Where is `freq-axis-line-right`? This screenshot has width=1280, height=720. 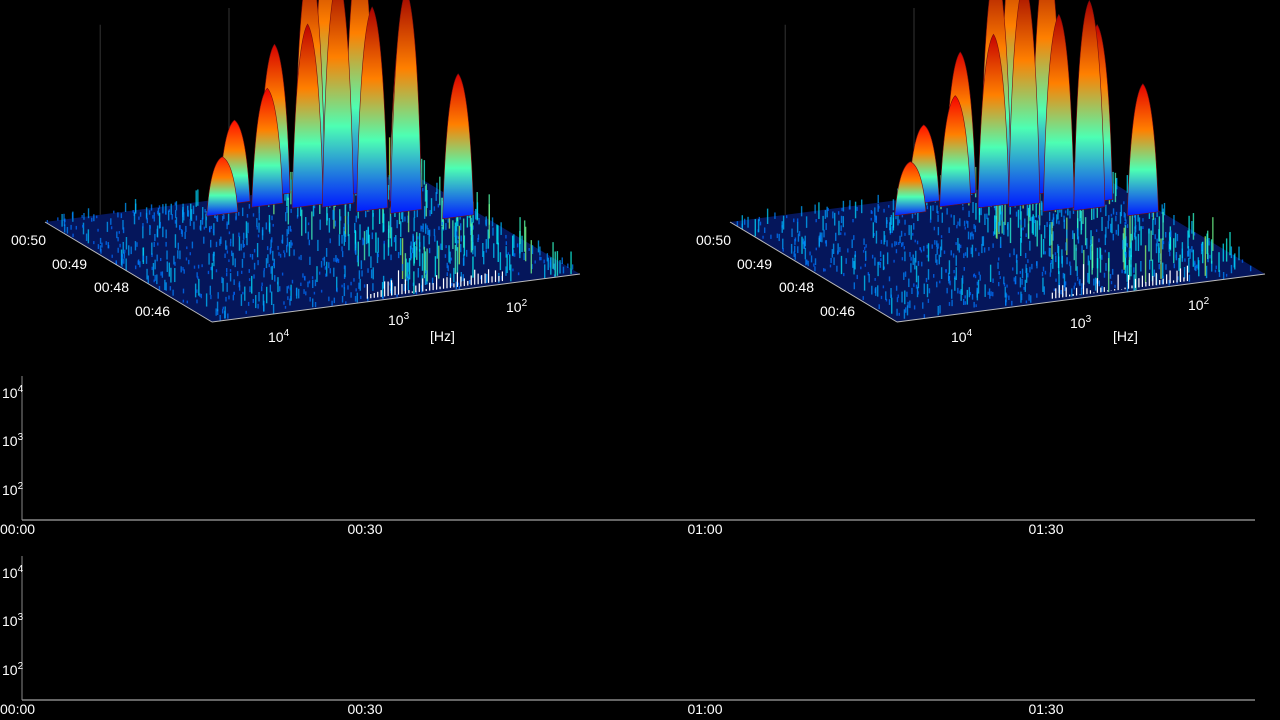 freq-axis-line-right is located at coordinates (1081, 298).